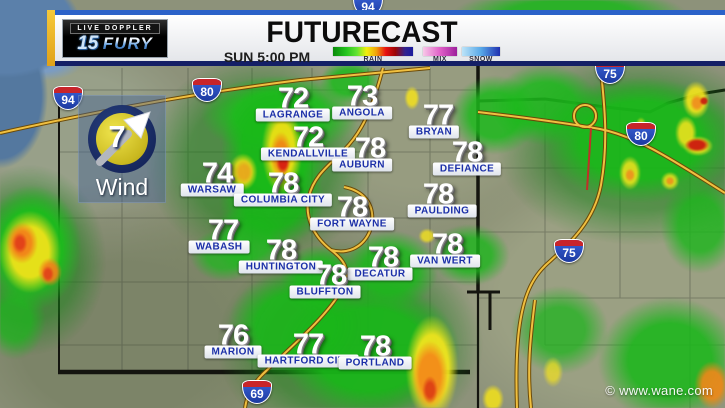 The height and width of the screenshot is (408, 725). I want to click on interstate-69-shield-icon: 69, so click(257, 392).